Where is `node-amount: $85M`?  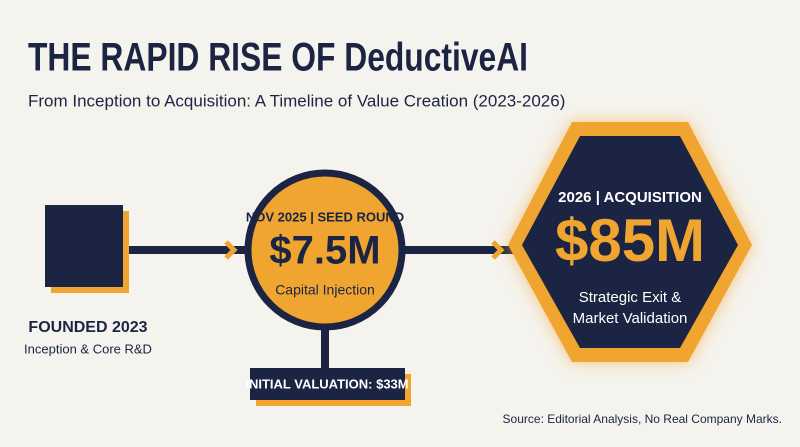 node-amount: $85M is located at coordinates (630, 240).